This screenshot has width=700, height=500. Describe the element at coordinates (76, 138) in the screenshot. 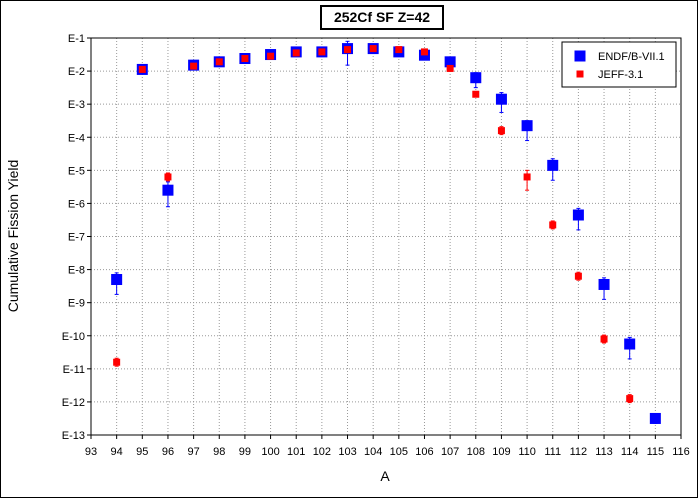

I see `y-tick-label: E-4` at that location.